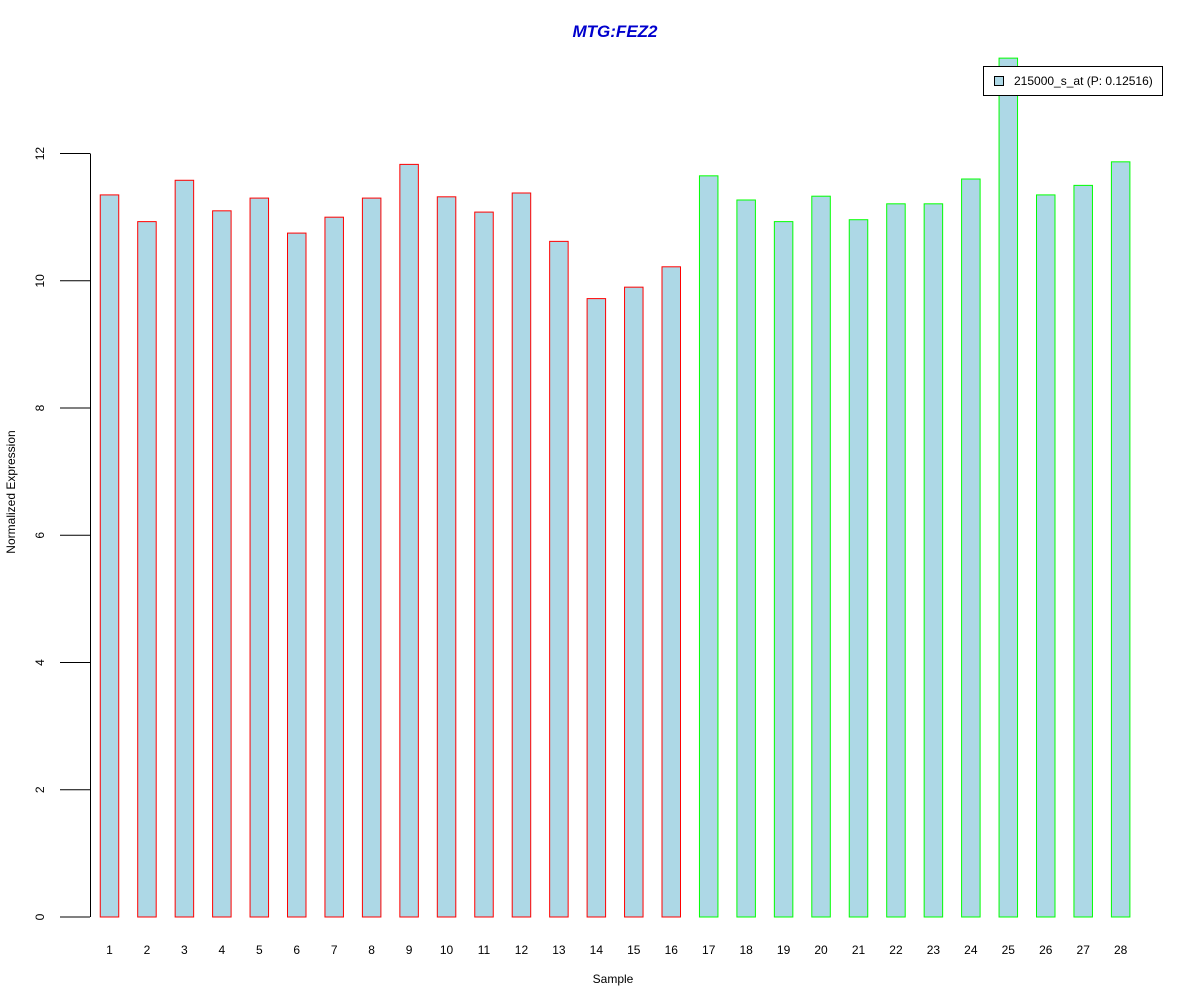  I want to click on x-tick-label: 18, so click(746, 950).